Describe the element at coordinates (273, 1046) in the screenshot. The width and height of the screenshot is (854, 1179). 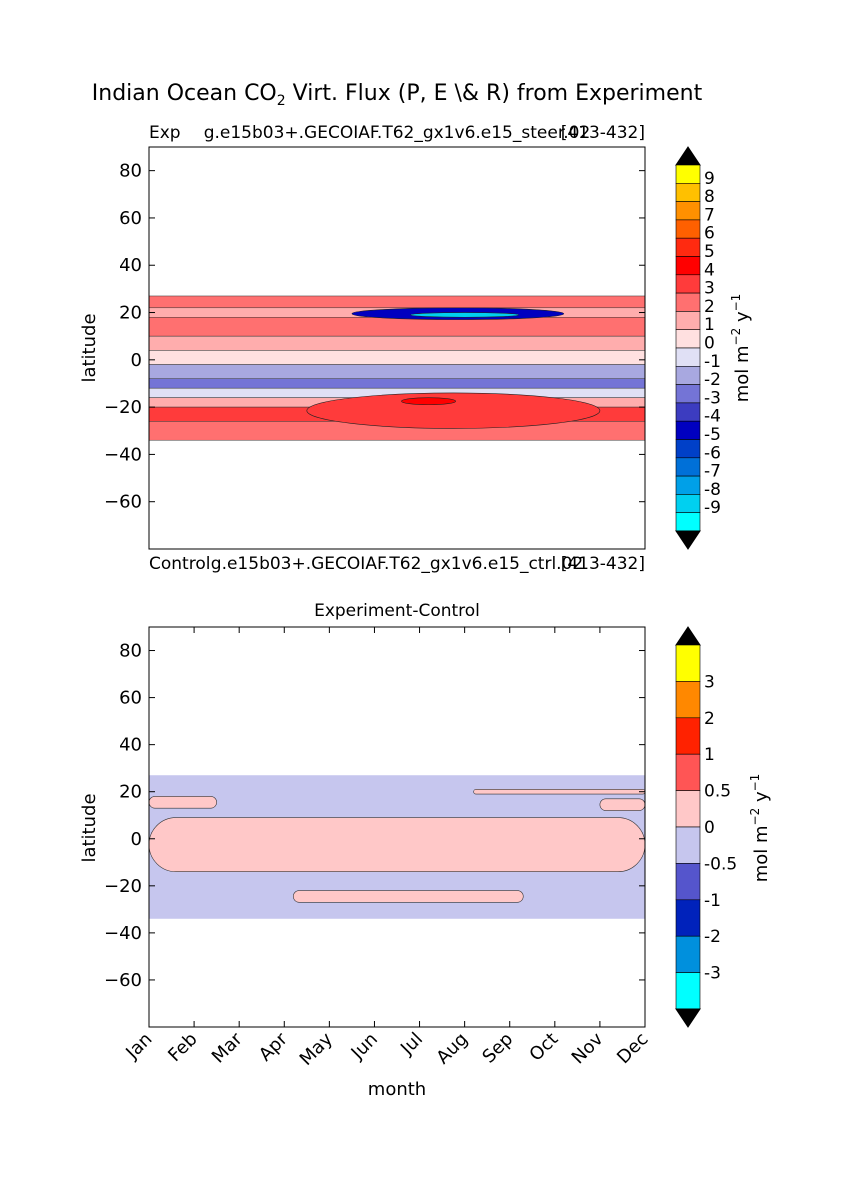
I see `xtick-label: Apr` at that location.